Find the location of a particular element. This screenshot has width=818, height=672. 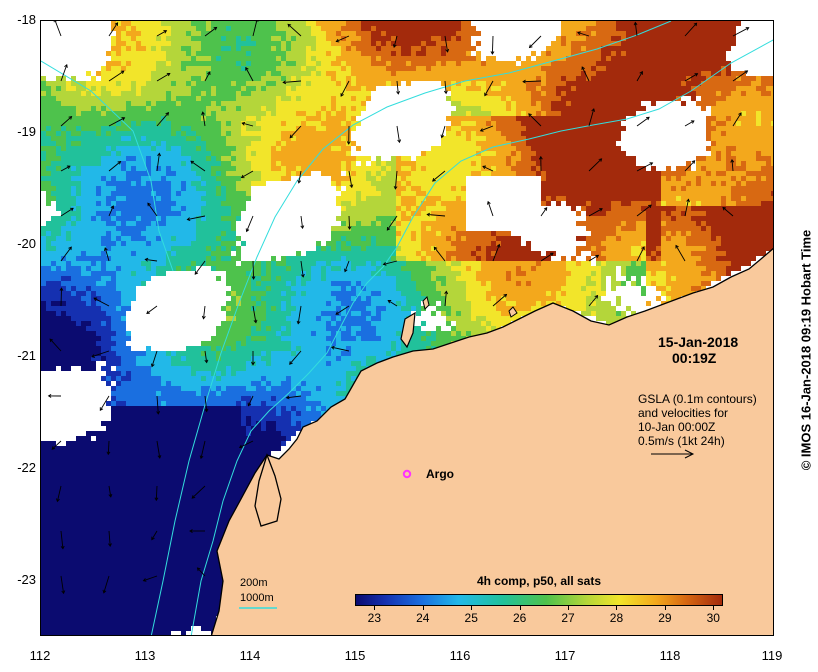

timestamp-date: 15-Jan-2018 is located at coordinates (698, 342).